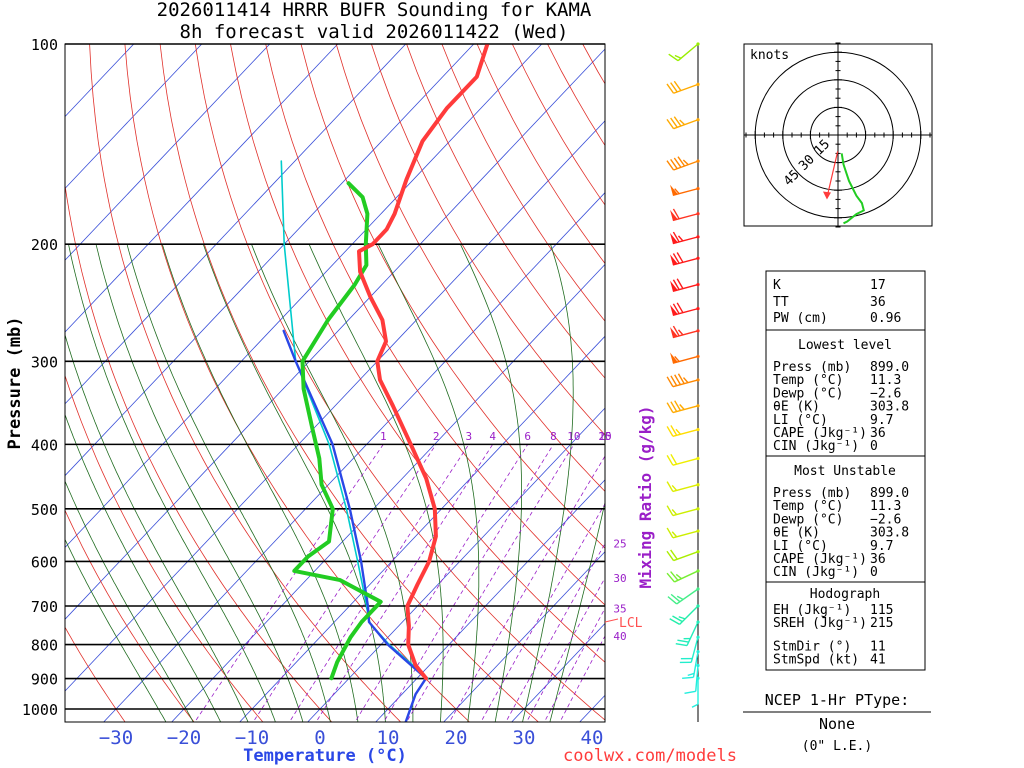  What do you see at coordinates (553, 436) in the screenshot?
I see `mixing-ratio-label: 8` at bounding box center [553, 436].